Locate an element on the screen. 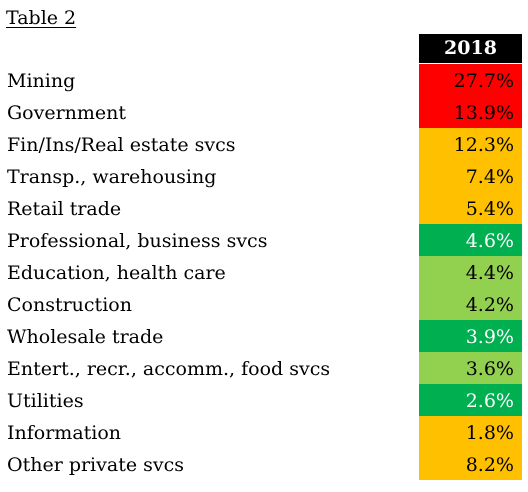  table-row: Construction 4.2% is located at coordinates (264, 304).